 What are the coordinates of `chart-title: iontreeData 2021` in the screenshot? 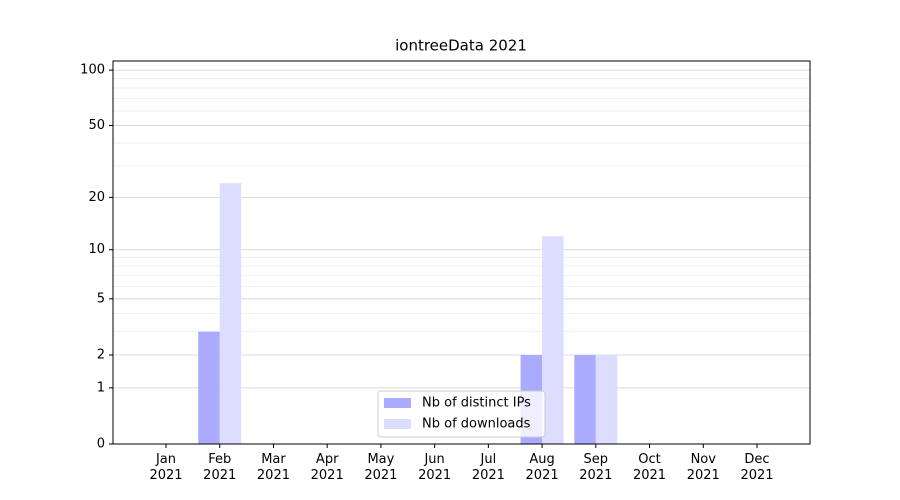 It's located at (461, 46).